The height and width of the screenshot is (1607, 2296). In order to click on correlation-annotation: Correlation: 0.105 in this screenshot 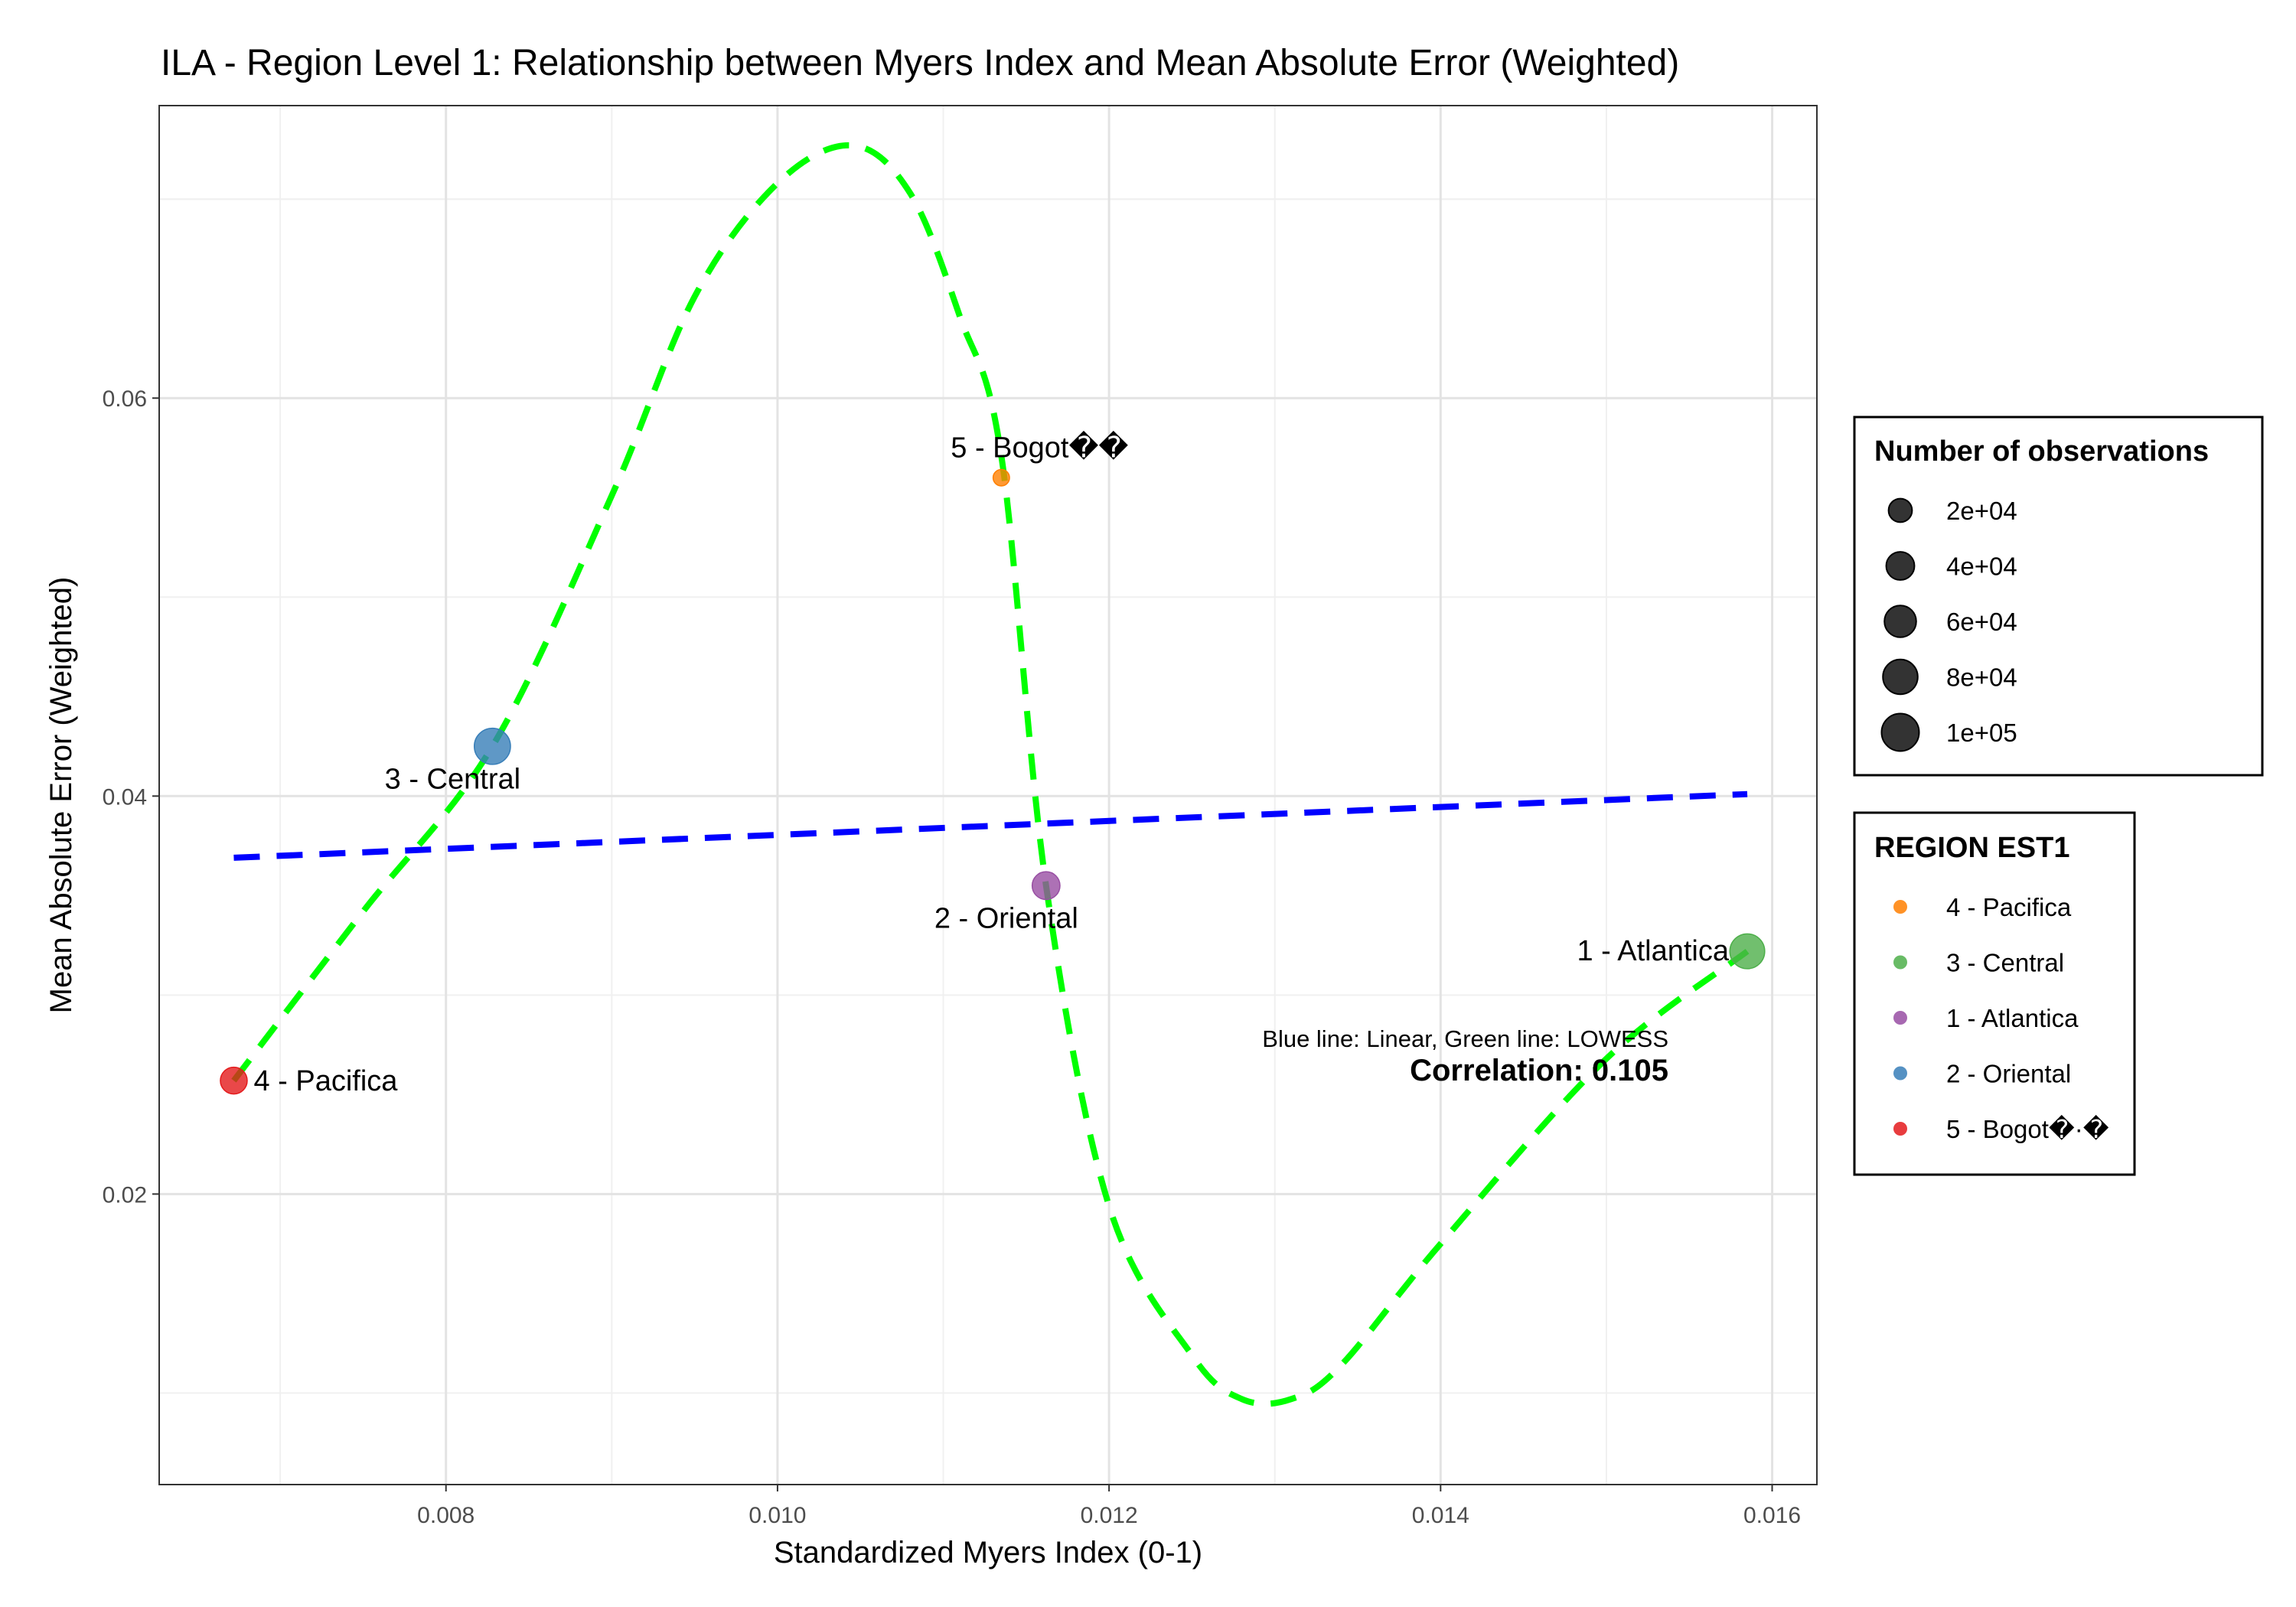, I will do `click(1539, 1070)`.